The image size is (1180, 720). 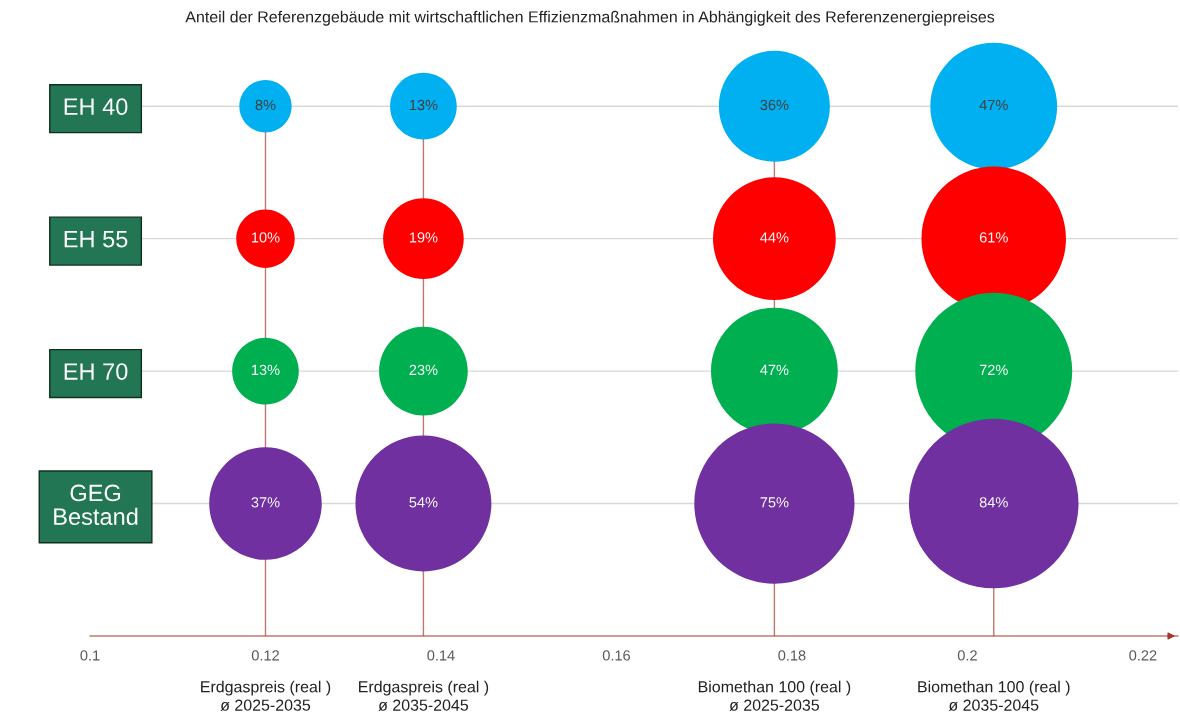 I want to click on data-label: 23%, so click(x=423, y=370).